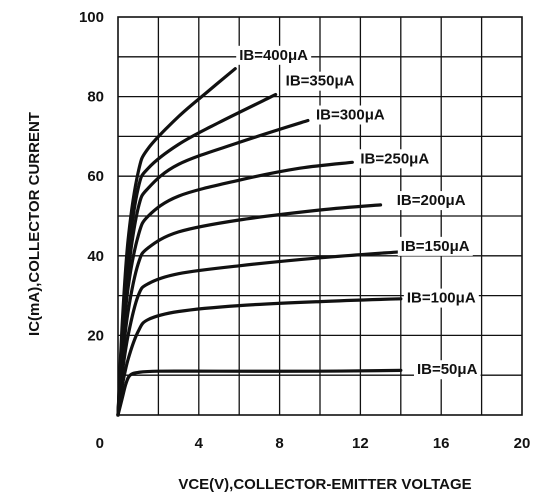  Describe the element at coordinates (95, 176) in the screenshot. I see `y-tick-label: 60` at that location.